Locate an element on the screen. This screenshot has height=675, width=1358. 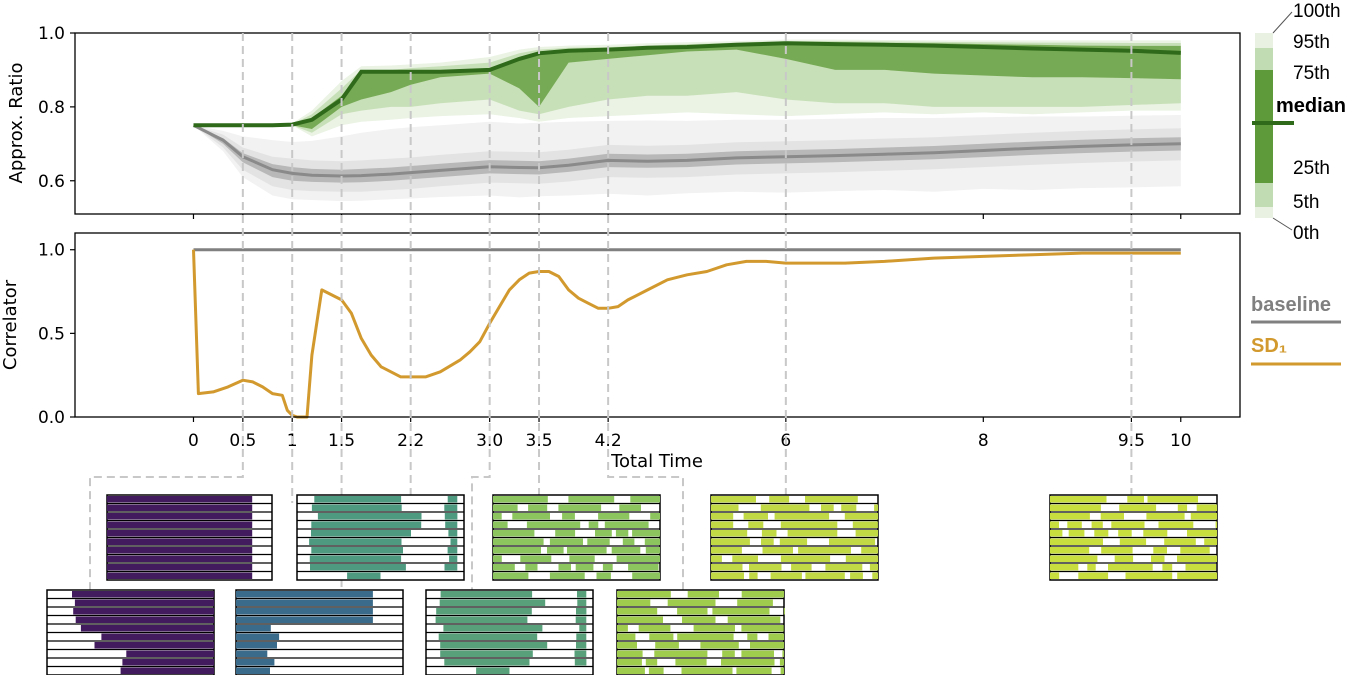
time-guide is located at coordinates (166, 311).